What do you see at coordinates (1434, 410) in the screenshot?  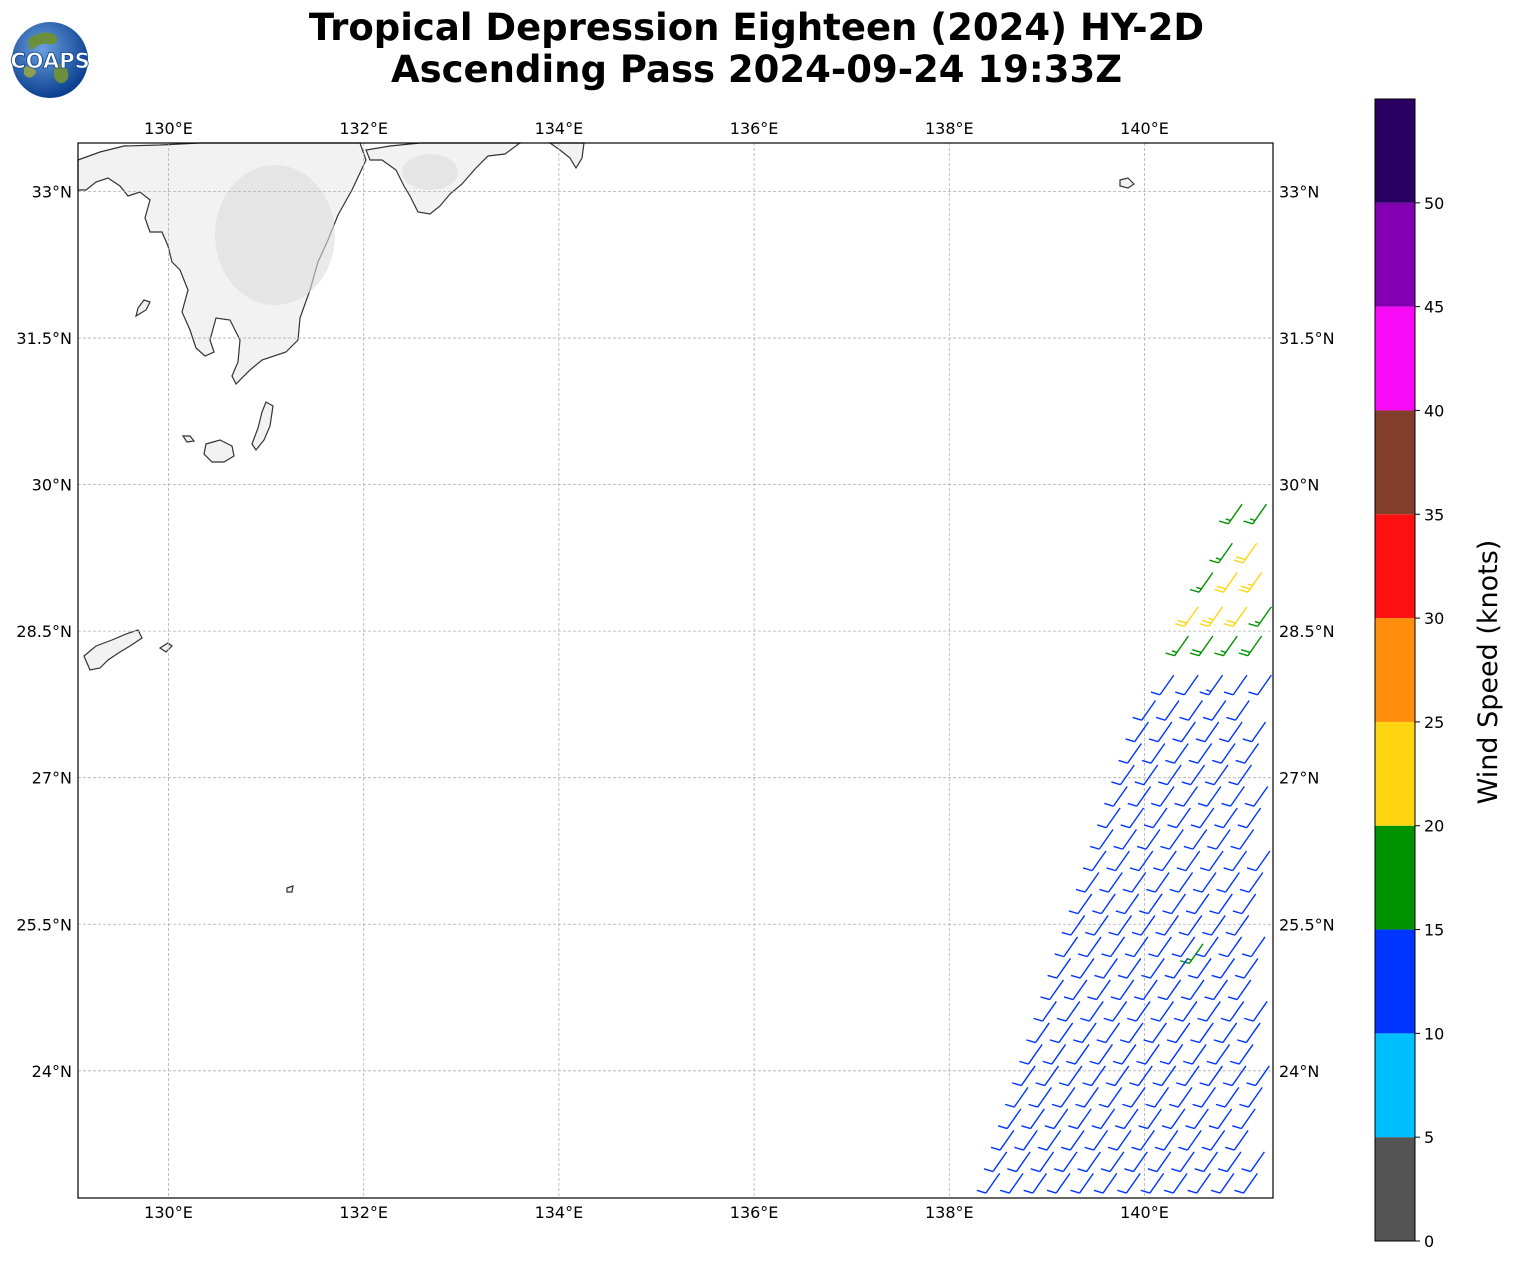 I see `colorbar-tick-label: 40` at bounding box center [1434, 410].